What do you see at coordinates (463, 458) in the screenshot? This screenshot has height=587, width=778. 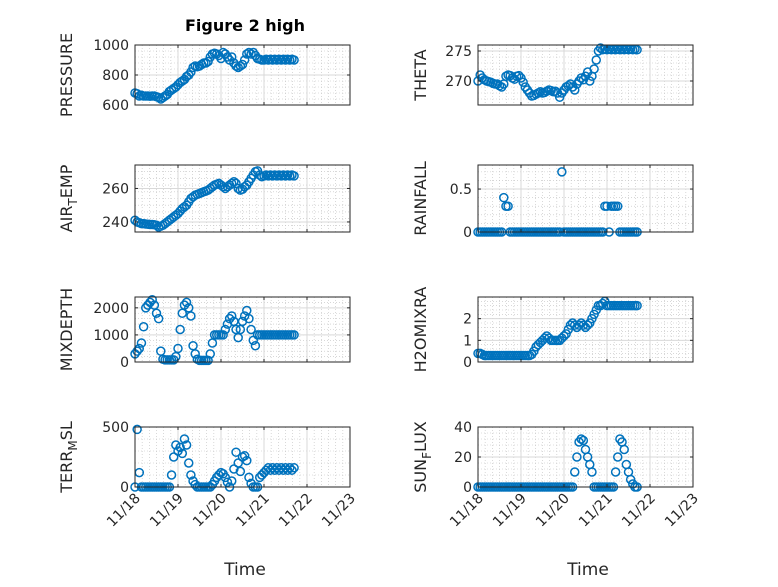 I see `y-tick-label: 20` at bounding box center [463, 458].